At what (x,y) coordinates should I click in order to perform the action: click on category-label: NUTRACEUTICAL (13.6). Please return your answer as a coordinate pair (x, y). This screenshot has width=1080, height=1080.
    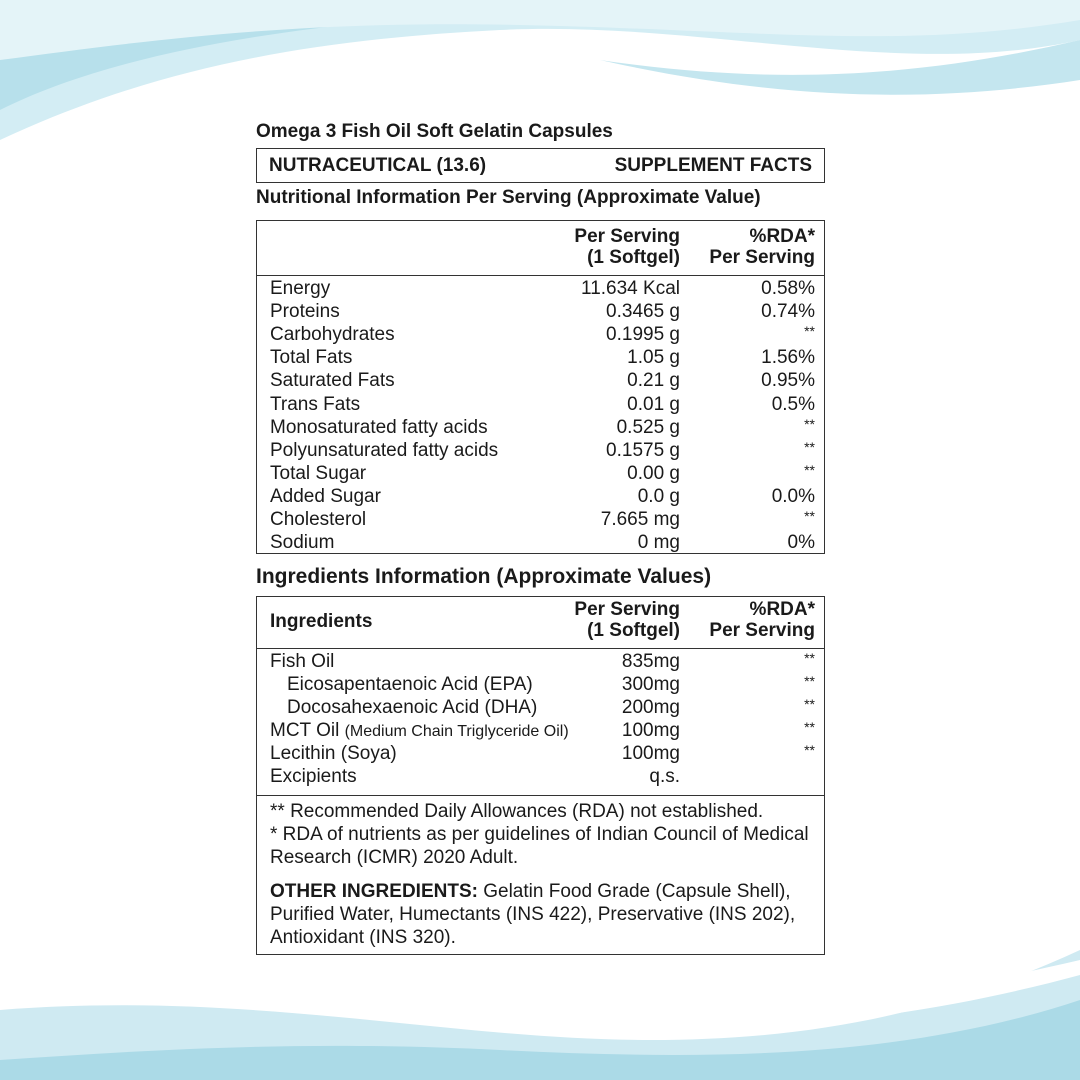
    Looking at the image, I should click on (378, 165).